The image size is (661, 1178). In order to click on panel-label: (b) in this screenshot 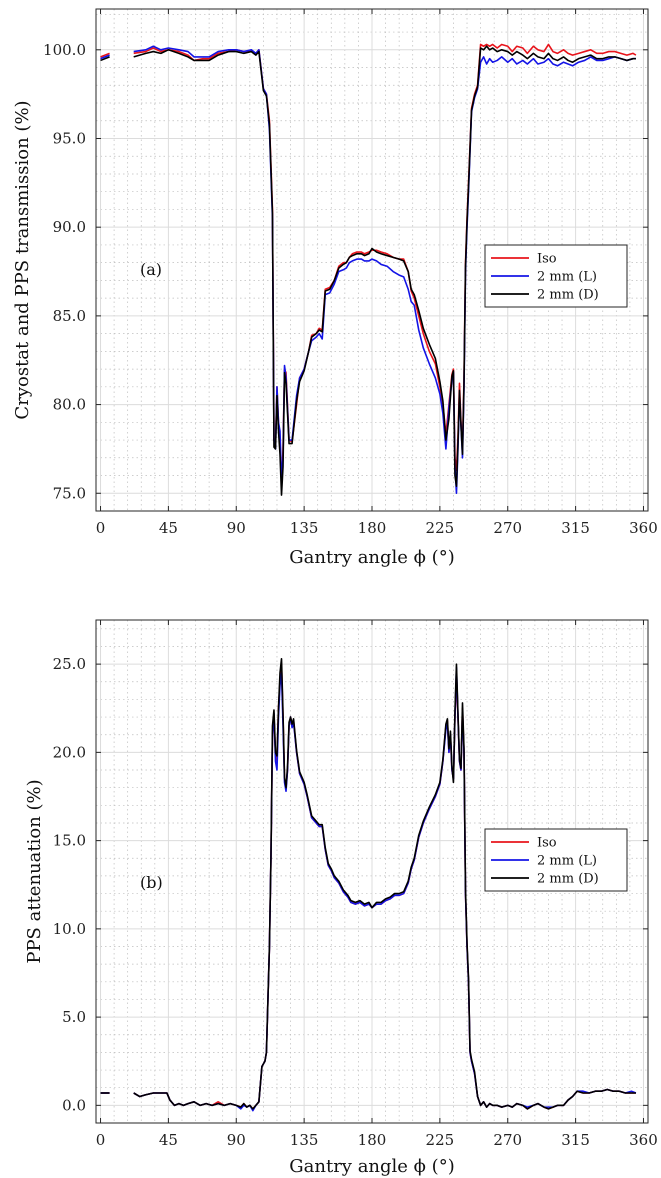, I will do `click(151, 882)`.